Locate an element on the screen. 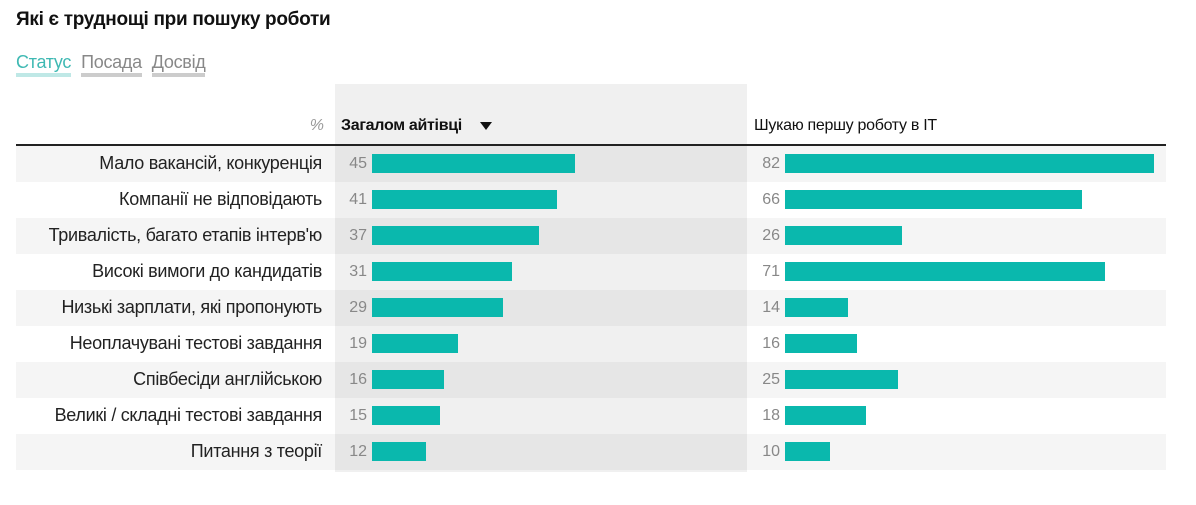 The height and width of the screenshot is (505, 1196). table-row: Високі вимоги до кандидатів 31 71 is located at coordinates (591, 272).